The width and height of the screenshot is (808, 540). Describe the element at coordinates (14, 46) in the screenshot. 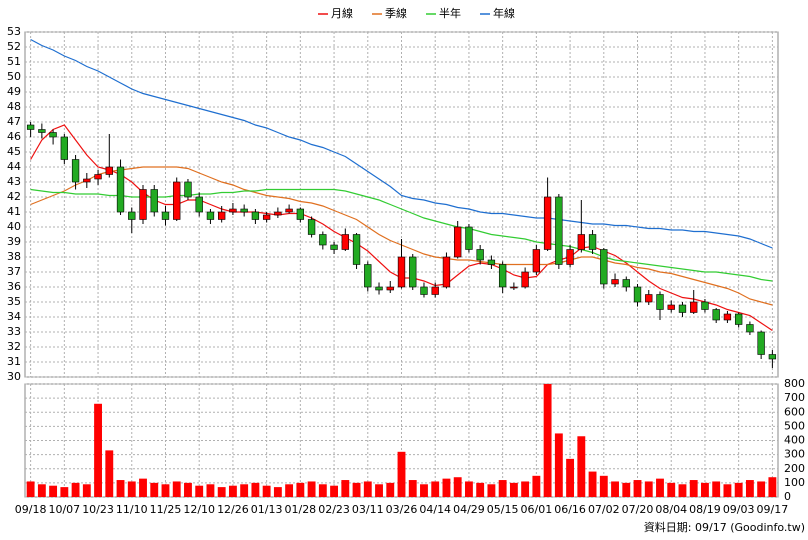

I see `y-tick-label: 52` at that location.